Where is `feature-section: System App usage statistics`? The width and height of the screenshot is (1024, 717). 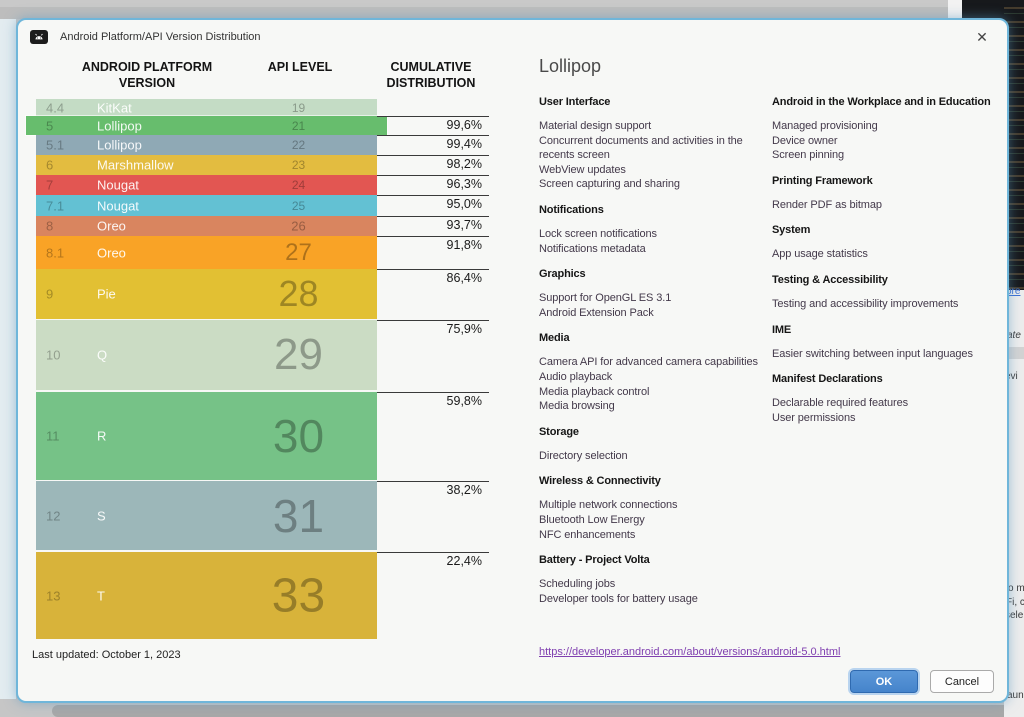
feature-section: System App usage statistics is located at coordinates (890, 243).